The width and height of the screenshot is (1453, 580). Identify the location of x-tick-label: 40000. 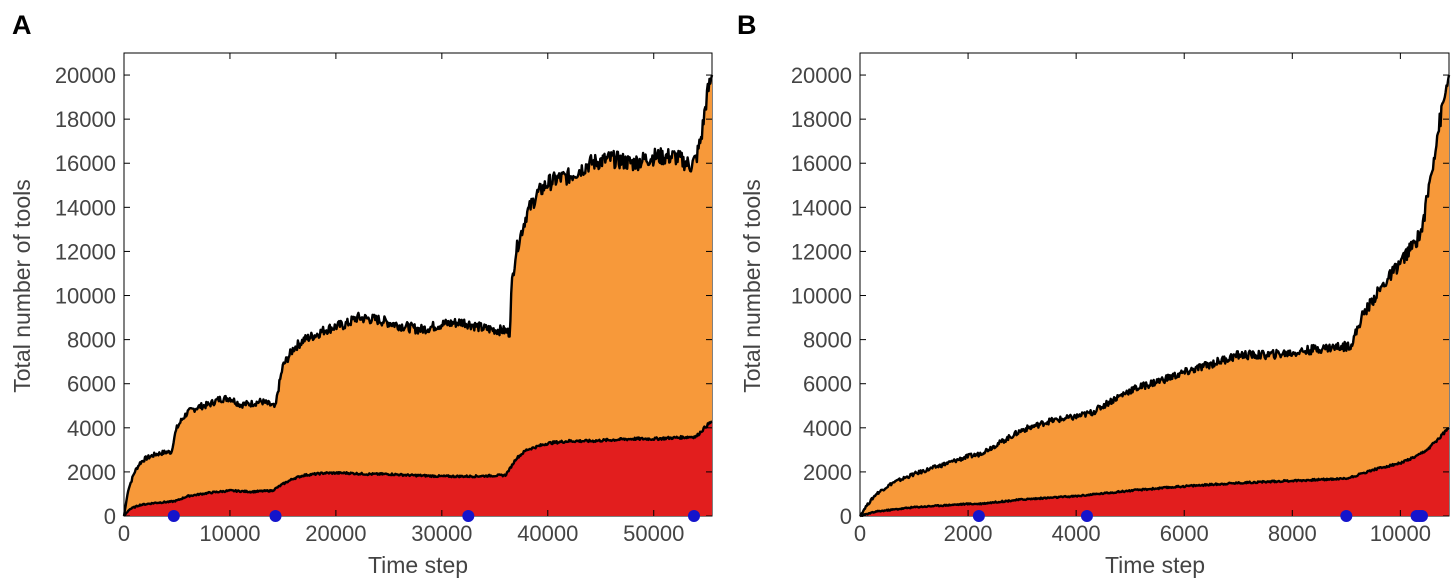
(547, 533).